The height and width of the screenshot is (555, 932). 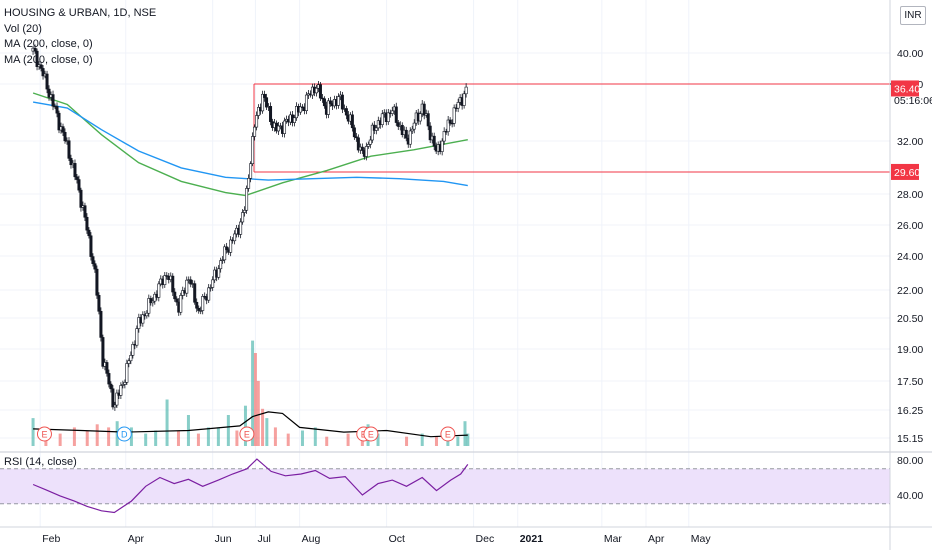 What do you see at coordinates (124, 434) in the screenshot?
I see `dividend-marker` at bounding box center [124, 434].